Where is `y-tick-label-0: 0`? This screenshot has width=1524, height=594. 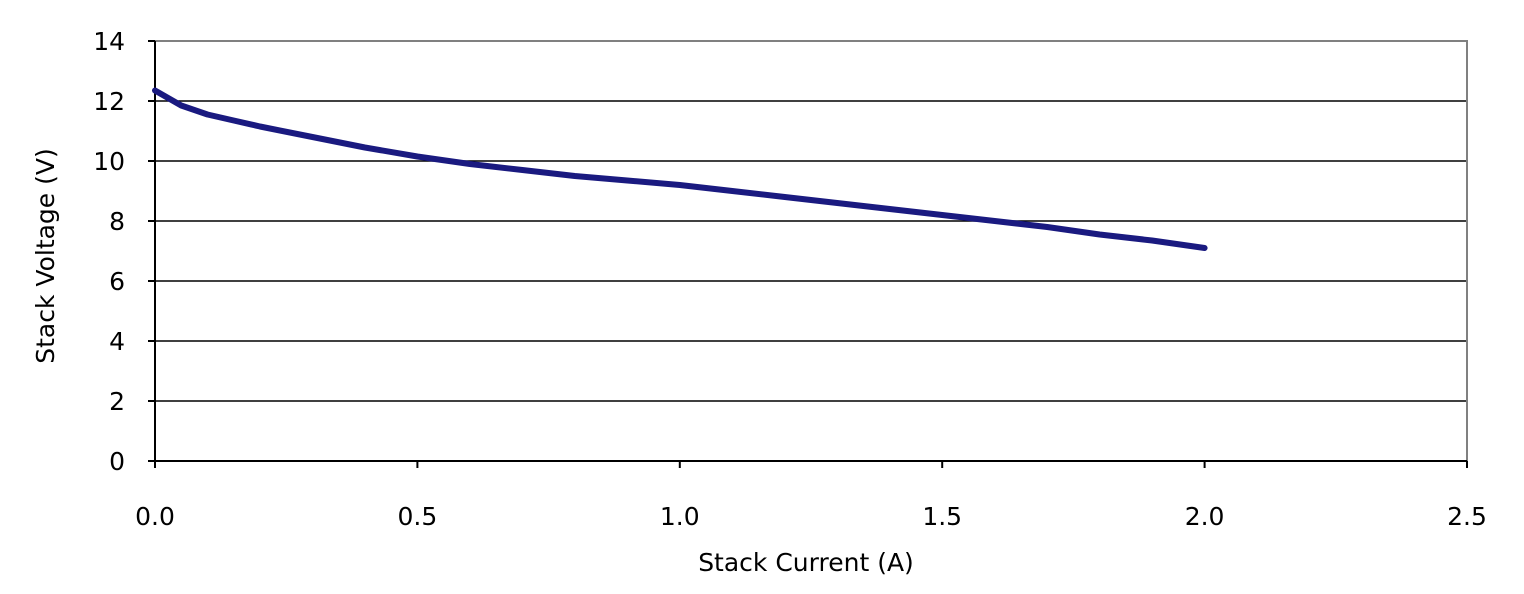
y-tick-label-0: 0 is located at coordinates (117, 461).